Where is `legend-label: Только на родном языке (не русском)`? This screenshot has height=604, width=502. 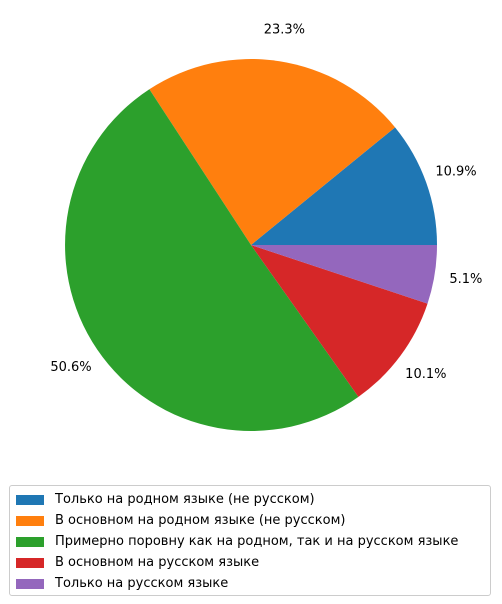
legend-label: Только на родном языке (не русском) is located at coordinates (185, 499).